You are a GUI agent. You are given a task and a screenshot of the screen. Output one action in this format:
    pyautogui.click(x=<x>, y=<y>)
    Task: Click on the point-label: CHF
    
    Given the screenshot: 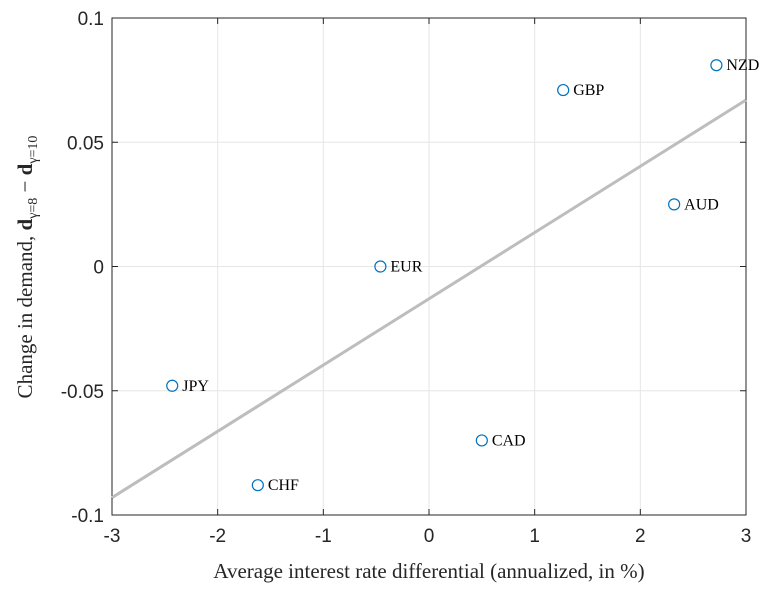 What is the action you would take?
    pyautogui.click(x=283, y=485)
    